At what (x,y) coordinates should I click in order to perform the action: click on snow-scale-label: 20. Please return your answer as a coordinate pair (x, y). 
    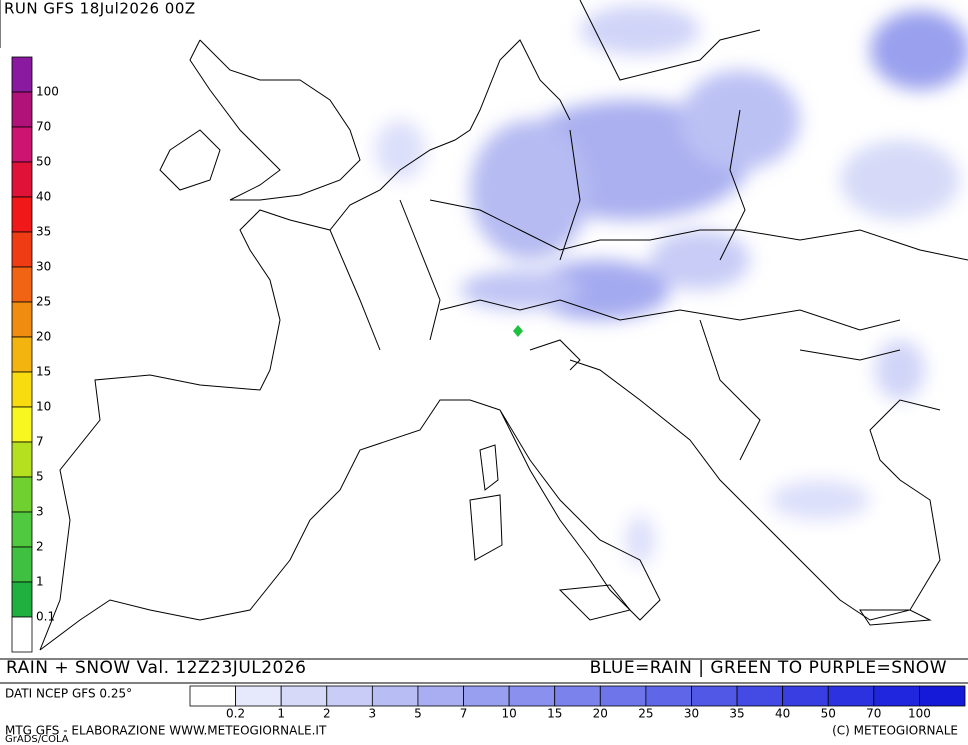
    Looking at the image, I should click on (43, 337).